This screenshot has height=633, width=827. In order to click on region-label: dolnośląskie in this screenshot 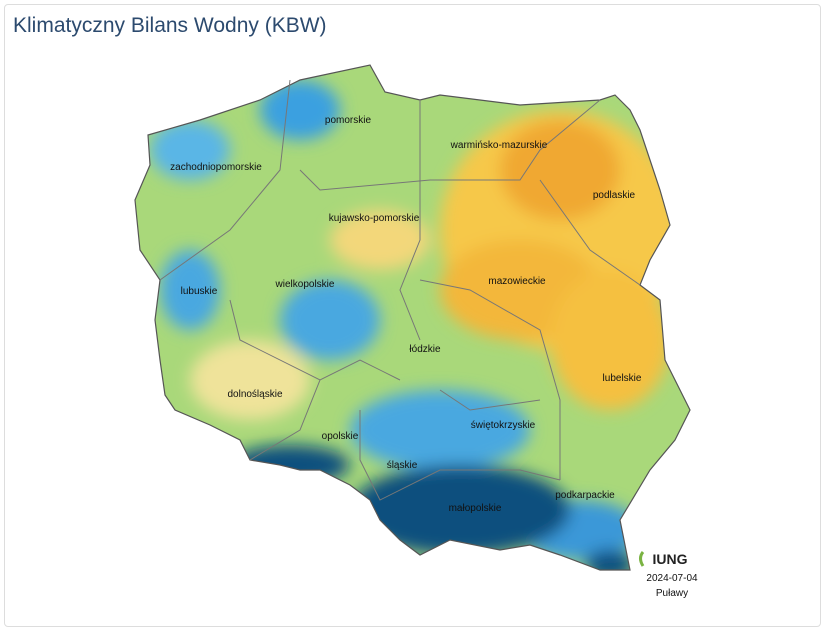, I will do `click(254, 394)`.